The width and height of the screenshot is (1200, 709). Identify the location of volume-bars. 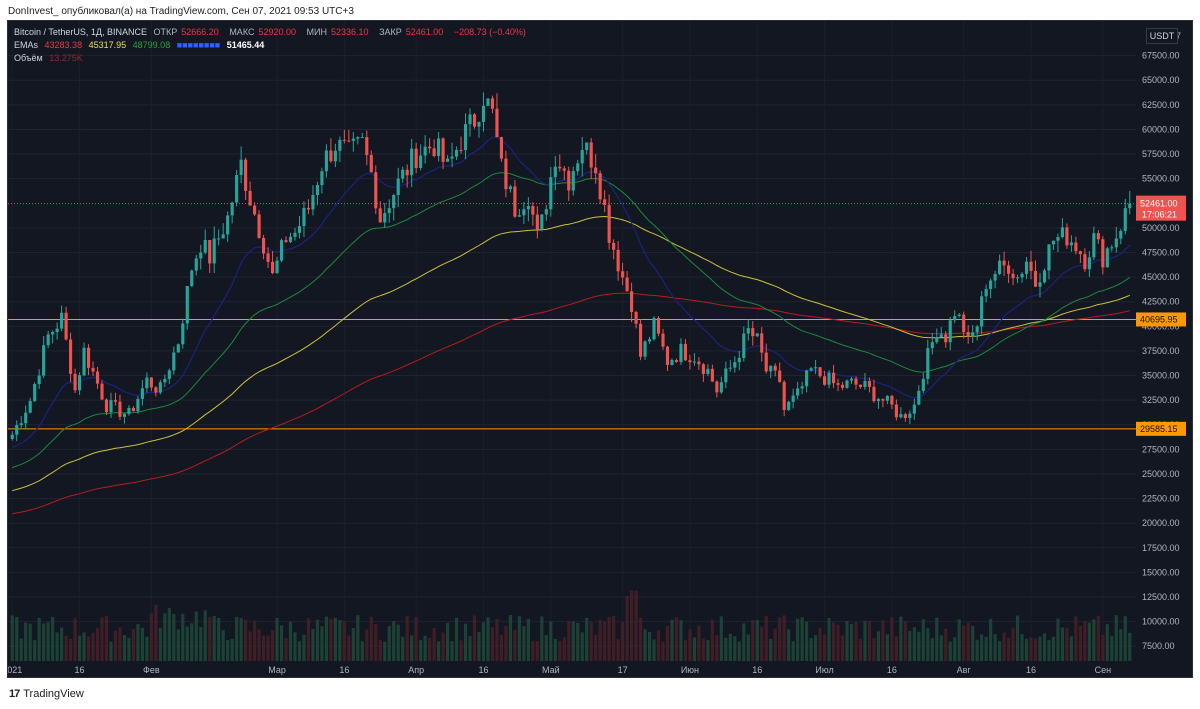
(571, 625).